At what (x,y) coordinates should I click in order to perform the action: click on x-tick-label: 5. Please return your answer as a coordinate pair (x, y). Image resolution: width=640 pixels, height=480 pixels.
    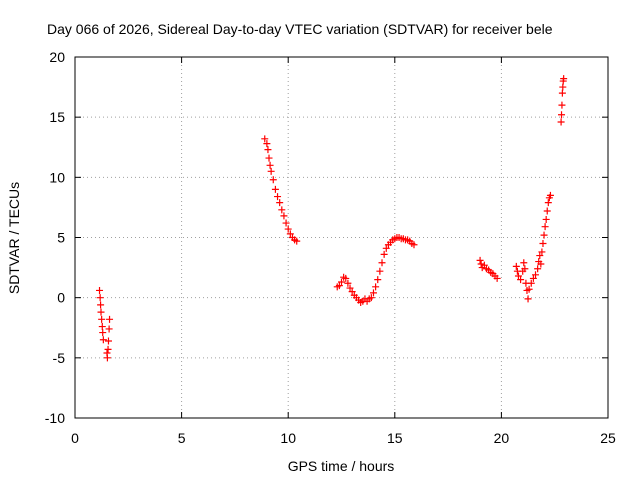
    Looking at the image, I should click on (182, 438).